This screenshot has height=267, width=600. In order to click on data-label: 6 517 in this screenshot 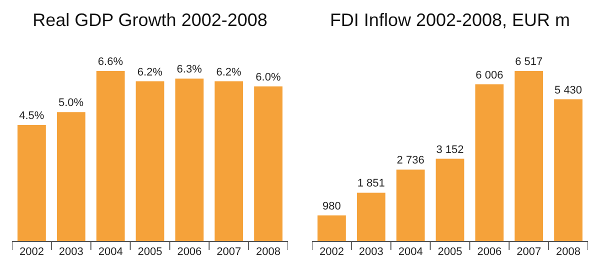, I will do `click(529, 62)`.